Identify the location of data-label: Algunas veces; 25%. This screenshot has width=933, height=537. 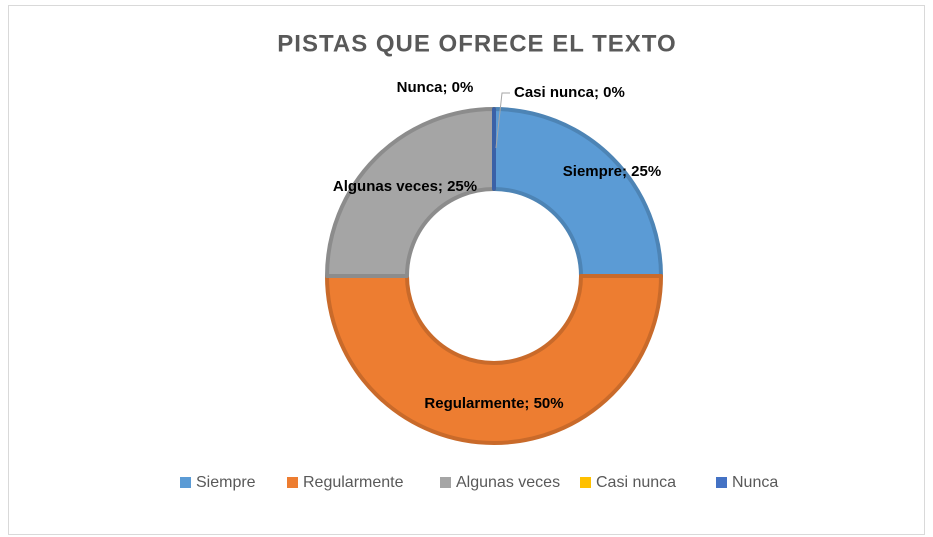
(405, 186).